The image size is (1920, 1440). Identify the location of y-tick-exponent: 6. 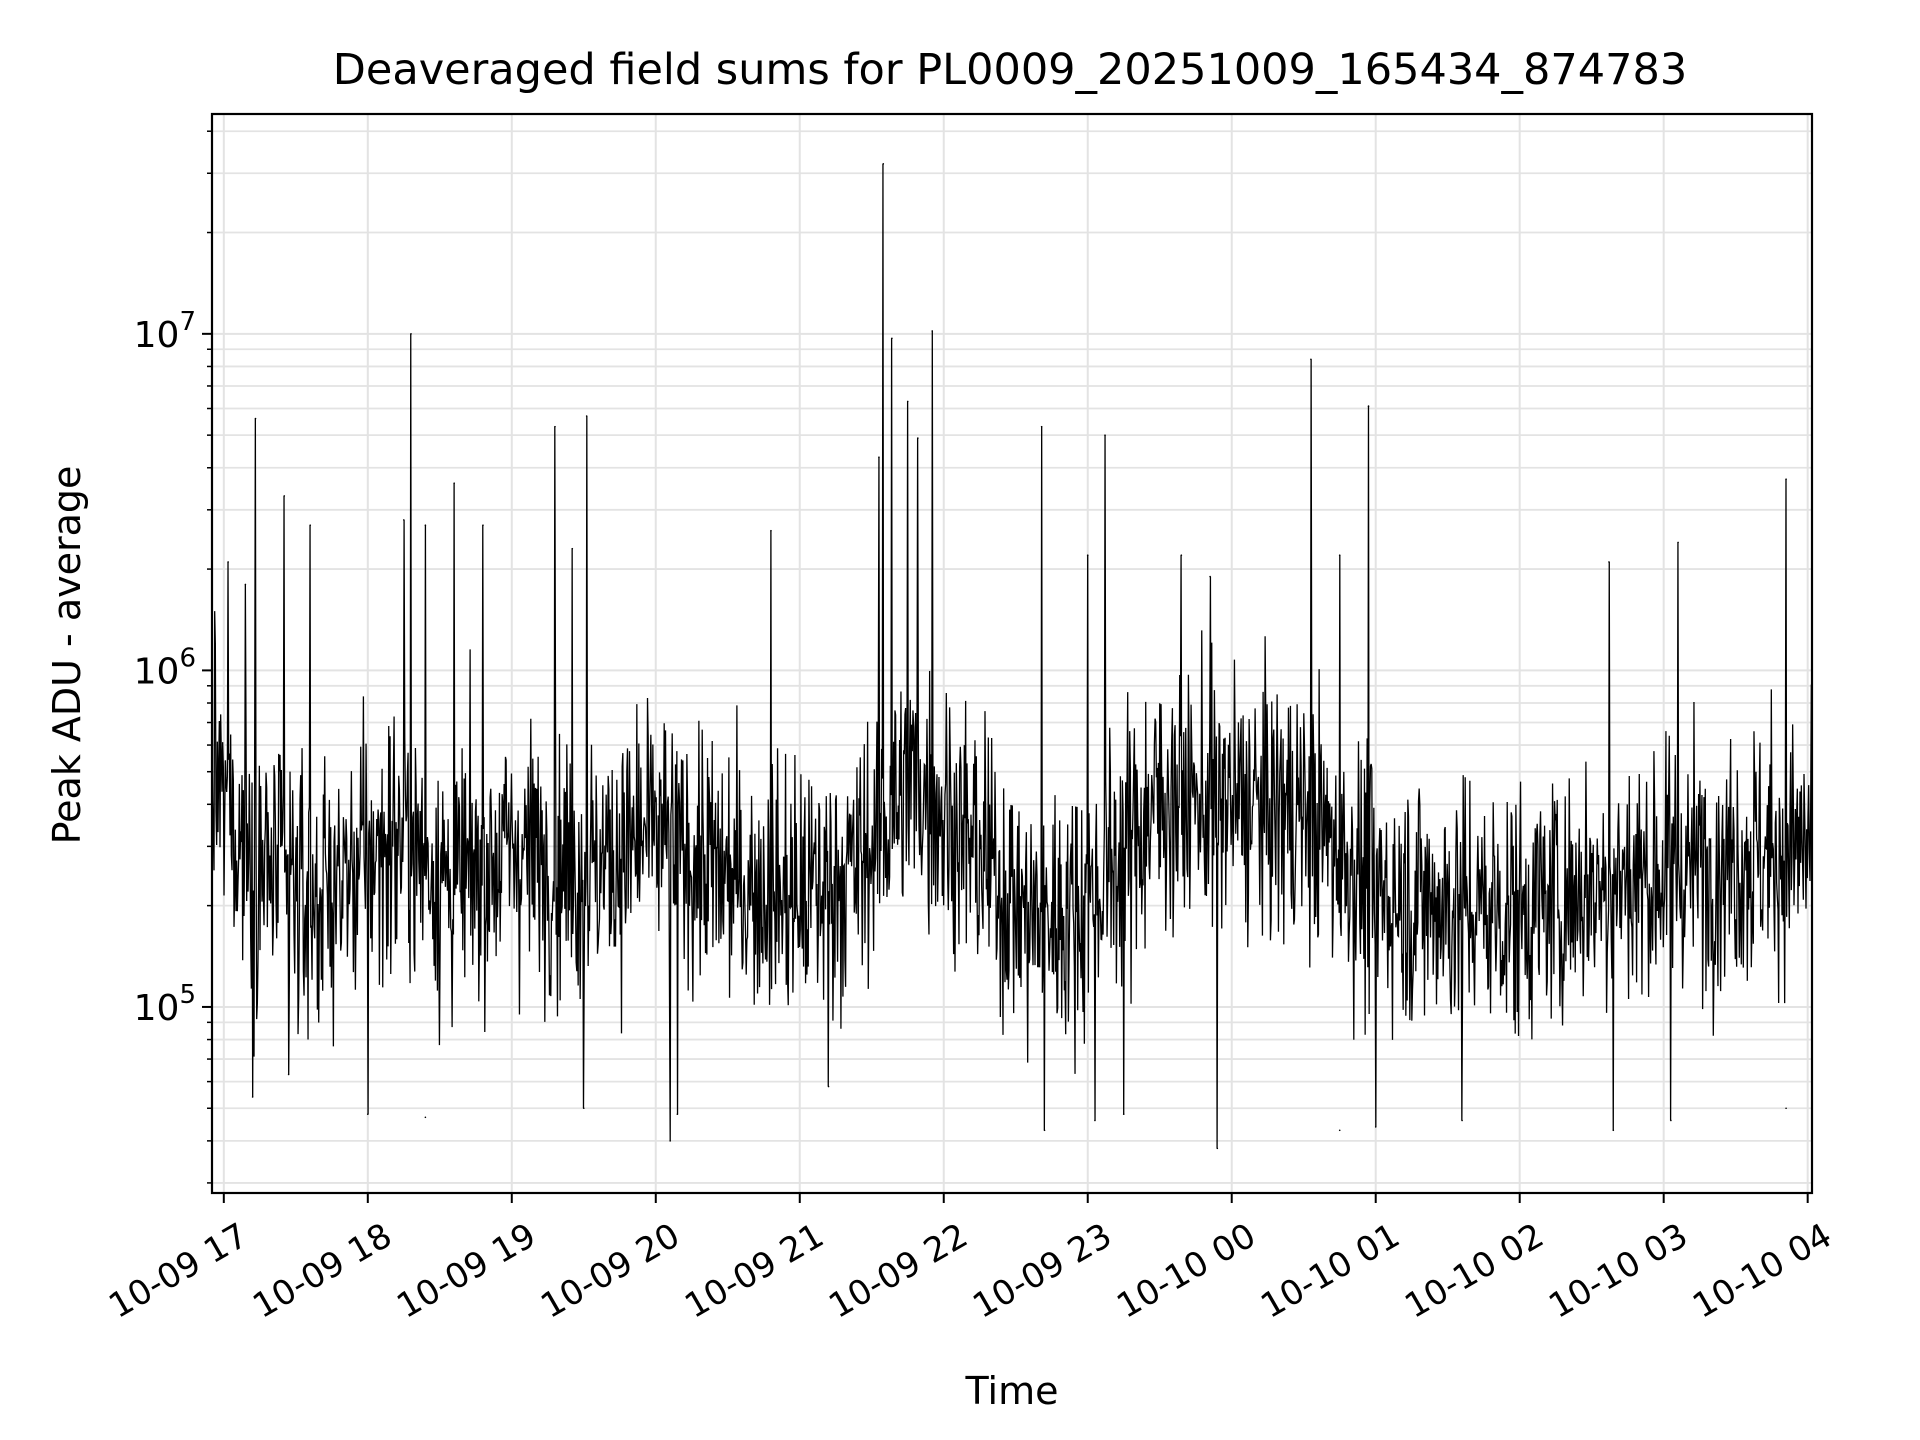
(187, 658).